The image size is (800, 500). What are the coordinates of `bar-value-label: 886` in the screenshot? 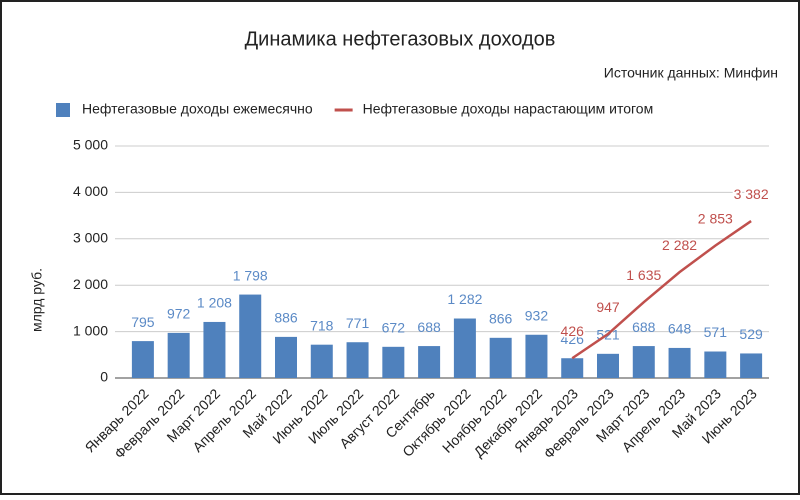 It's located at (286, 318).